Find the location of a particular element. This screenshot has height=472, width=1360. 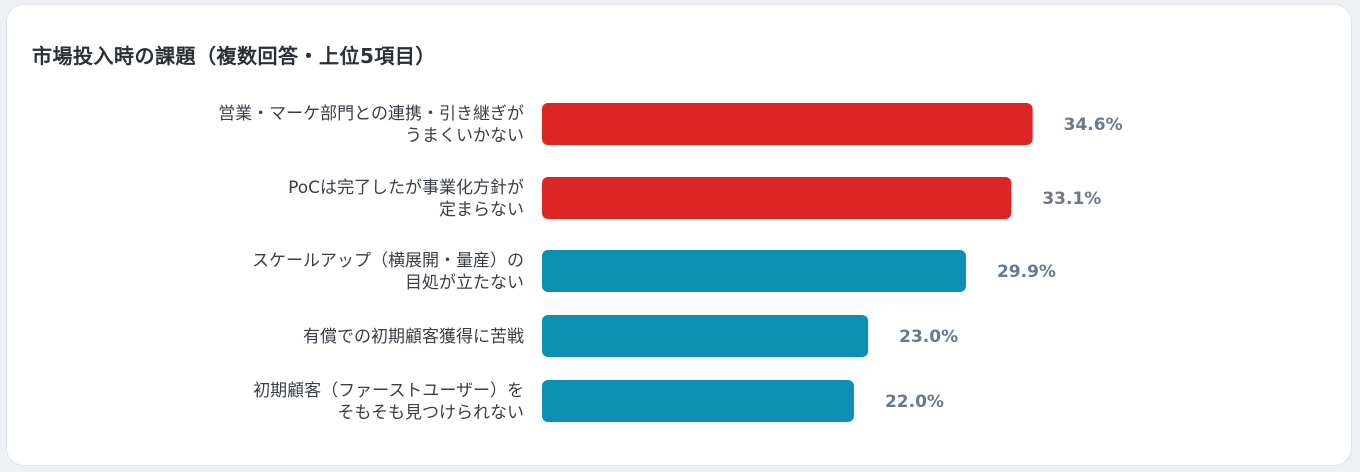

chart-title: 市場投入時の課題（複数回答・上位5項目） is located at coordinates (234, 56).